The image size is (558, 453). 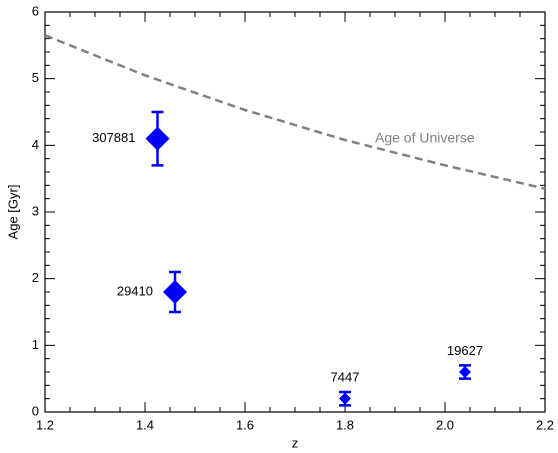 What do you see at coordinates (345, 424) in the screenshot?
I see `x-tick-label: 1.8` at bounding box center [345, 424].